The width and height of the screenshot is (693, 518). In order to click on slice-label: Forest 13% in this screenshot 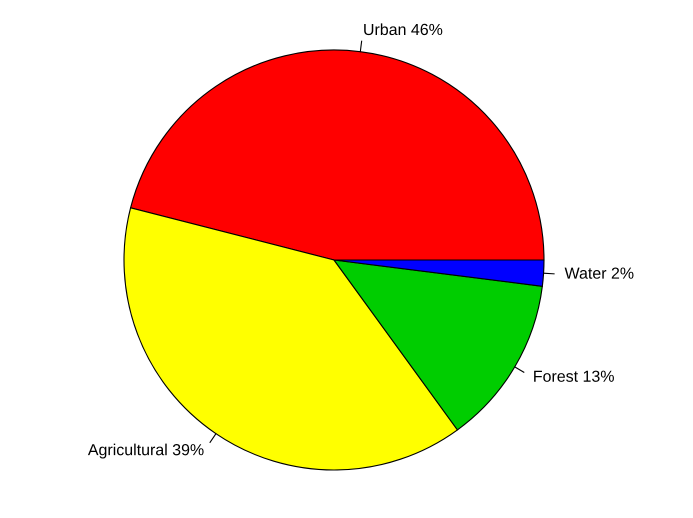, I will do `click(574, 376)`.